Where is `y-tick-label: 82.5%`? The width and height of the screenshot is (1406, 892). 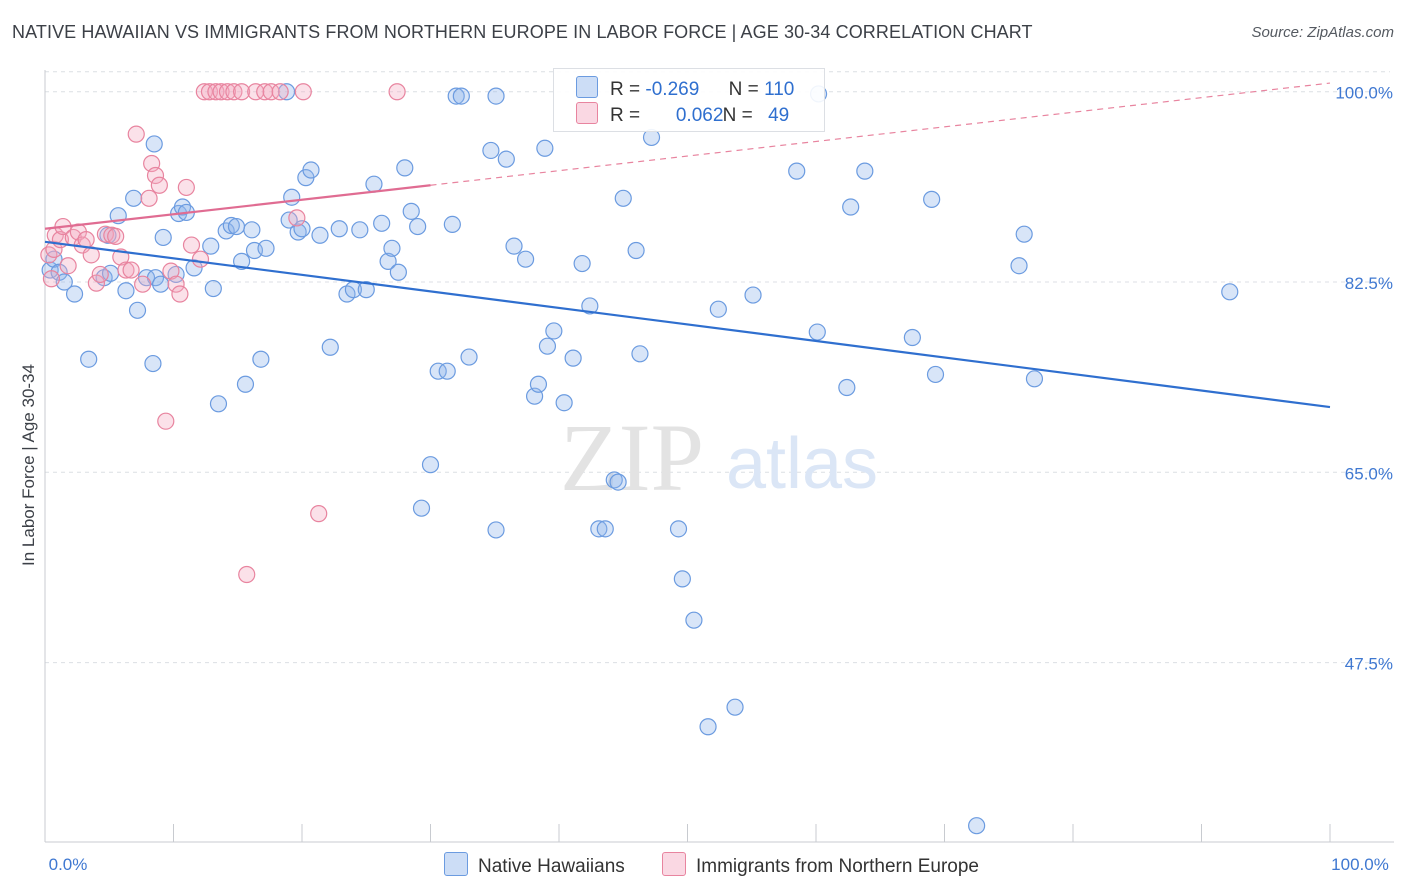
y-tick-label: 82.5% is located at coordinates (1369, 283).